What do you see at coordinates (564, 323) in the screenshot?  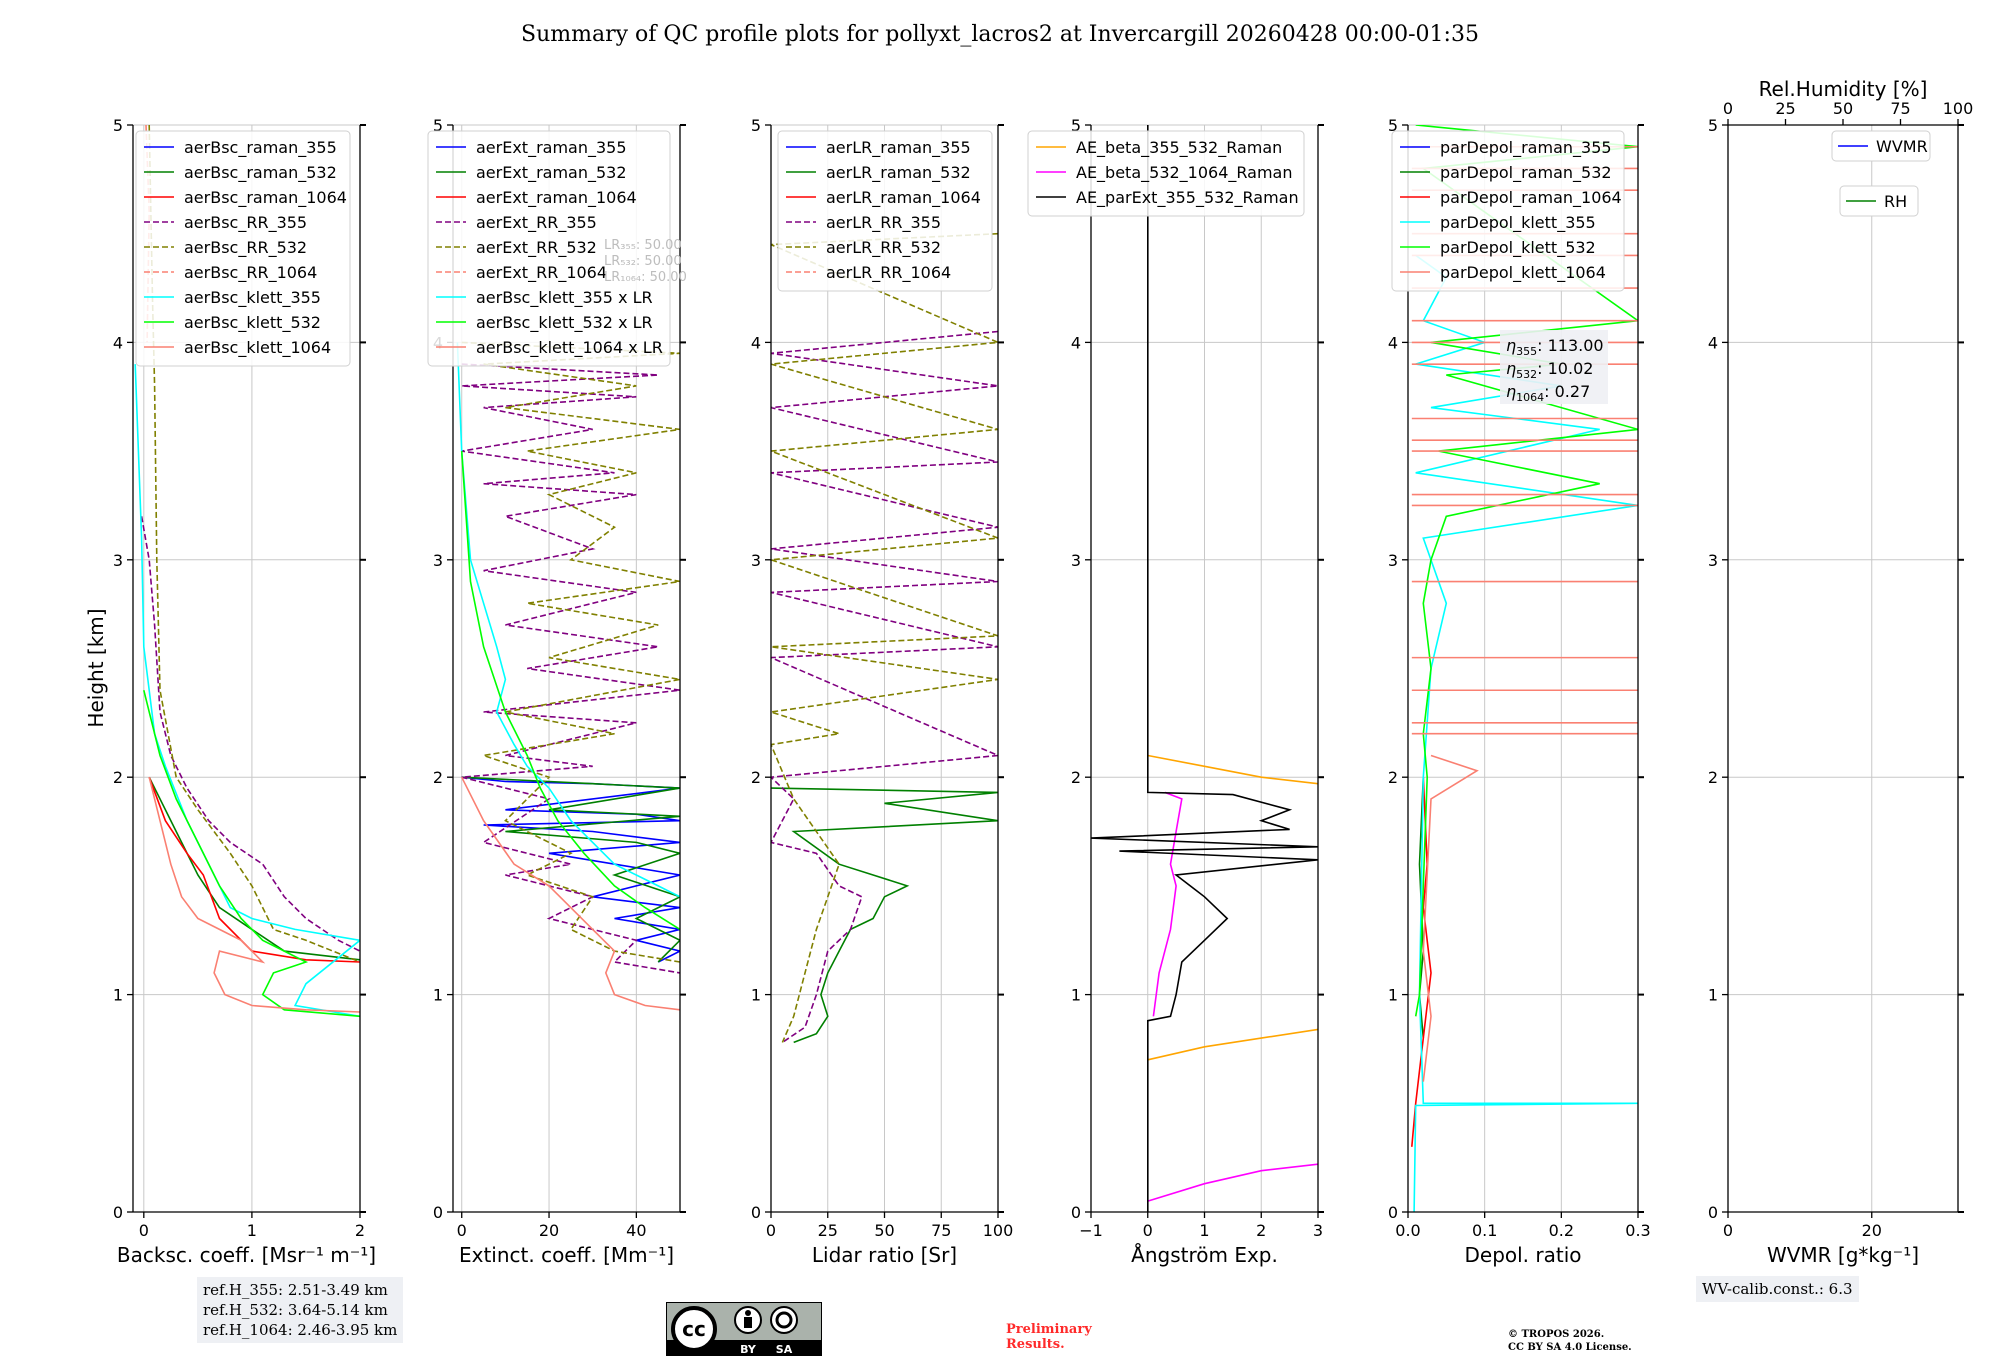 I see `legend-label: aerBsc_klett_532 x LR` at bounding box center [564, 323].